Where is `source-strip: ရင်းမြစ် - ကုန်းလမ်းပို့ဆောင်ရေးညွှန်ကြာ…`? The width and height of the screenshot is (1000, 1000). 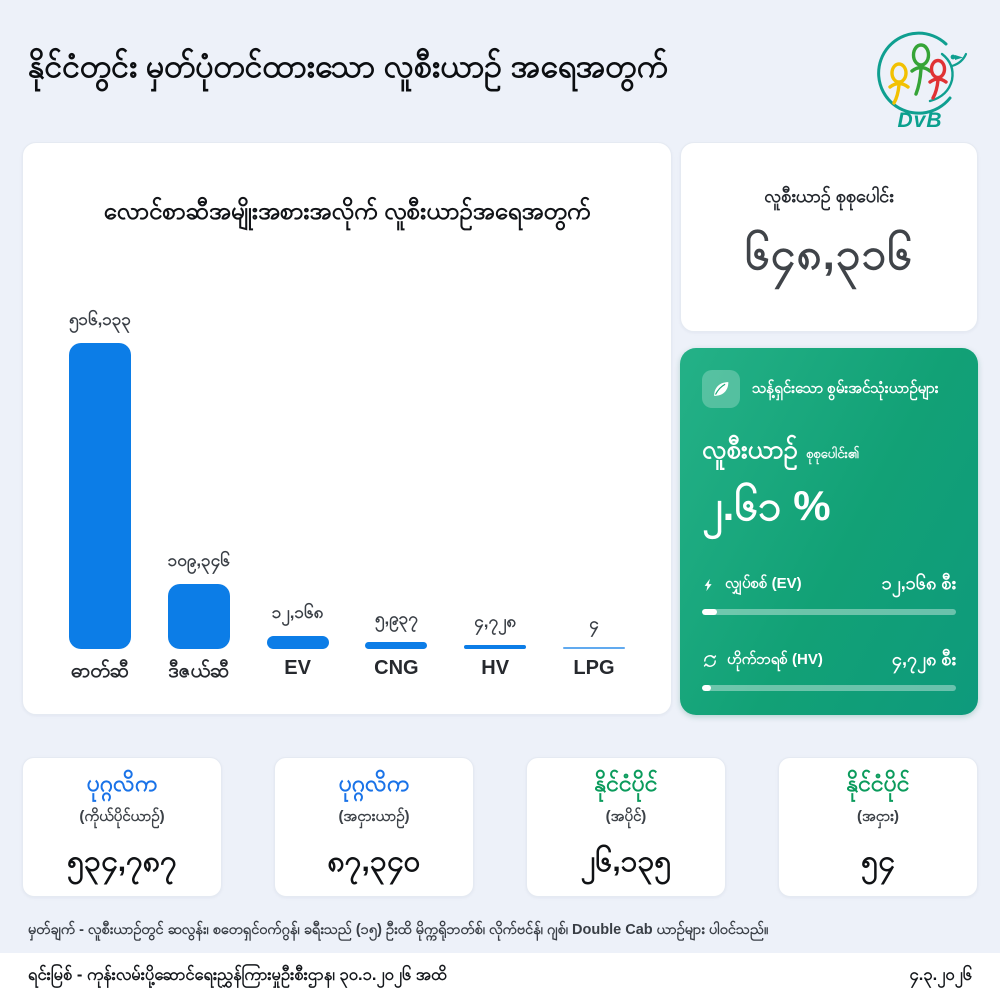
source-strip: ရင်းမြစ် - ကုန်းလမ်းပို့ဆောင်ရေးညွှန်ကြာ… is located at coordinates (500, 976).